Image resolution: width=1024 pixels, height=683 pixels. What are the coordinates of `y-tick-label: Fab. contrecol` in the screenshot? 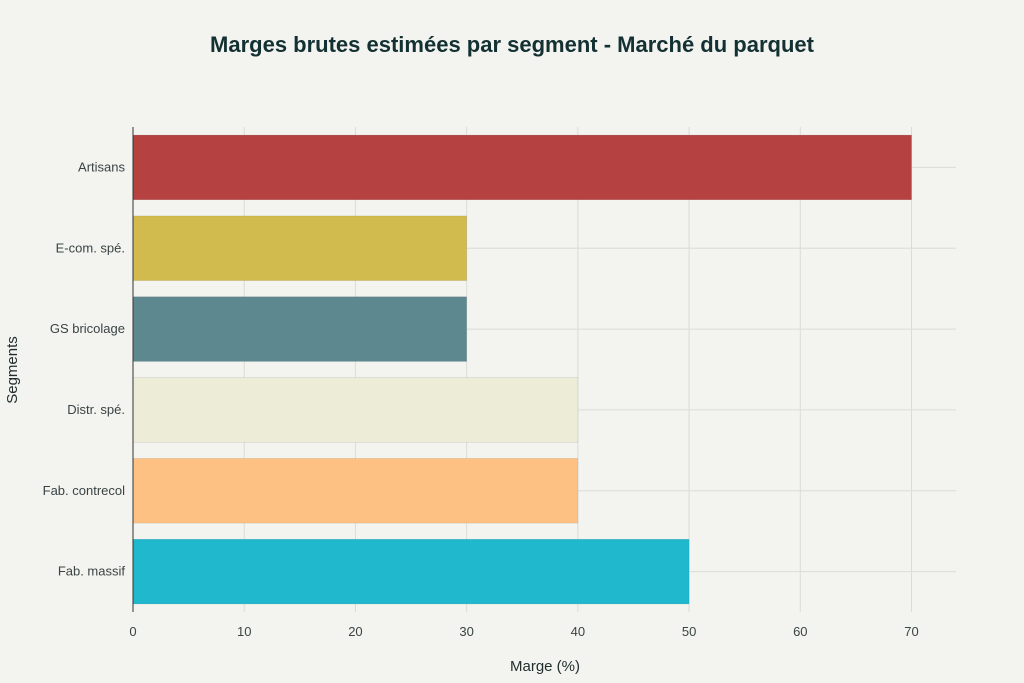 It's located at (84, 490).